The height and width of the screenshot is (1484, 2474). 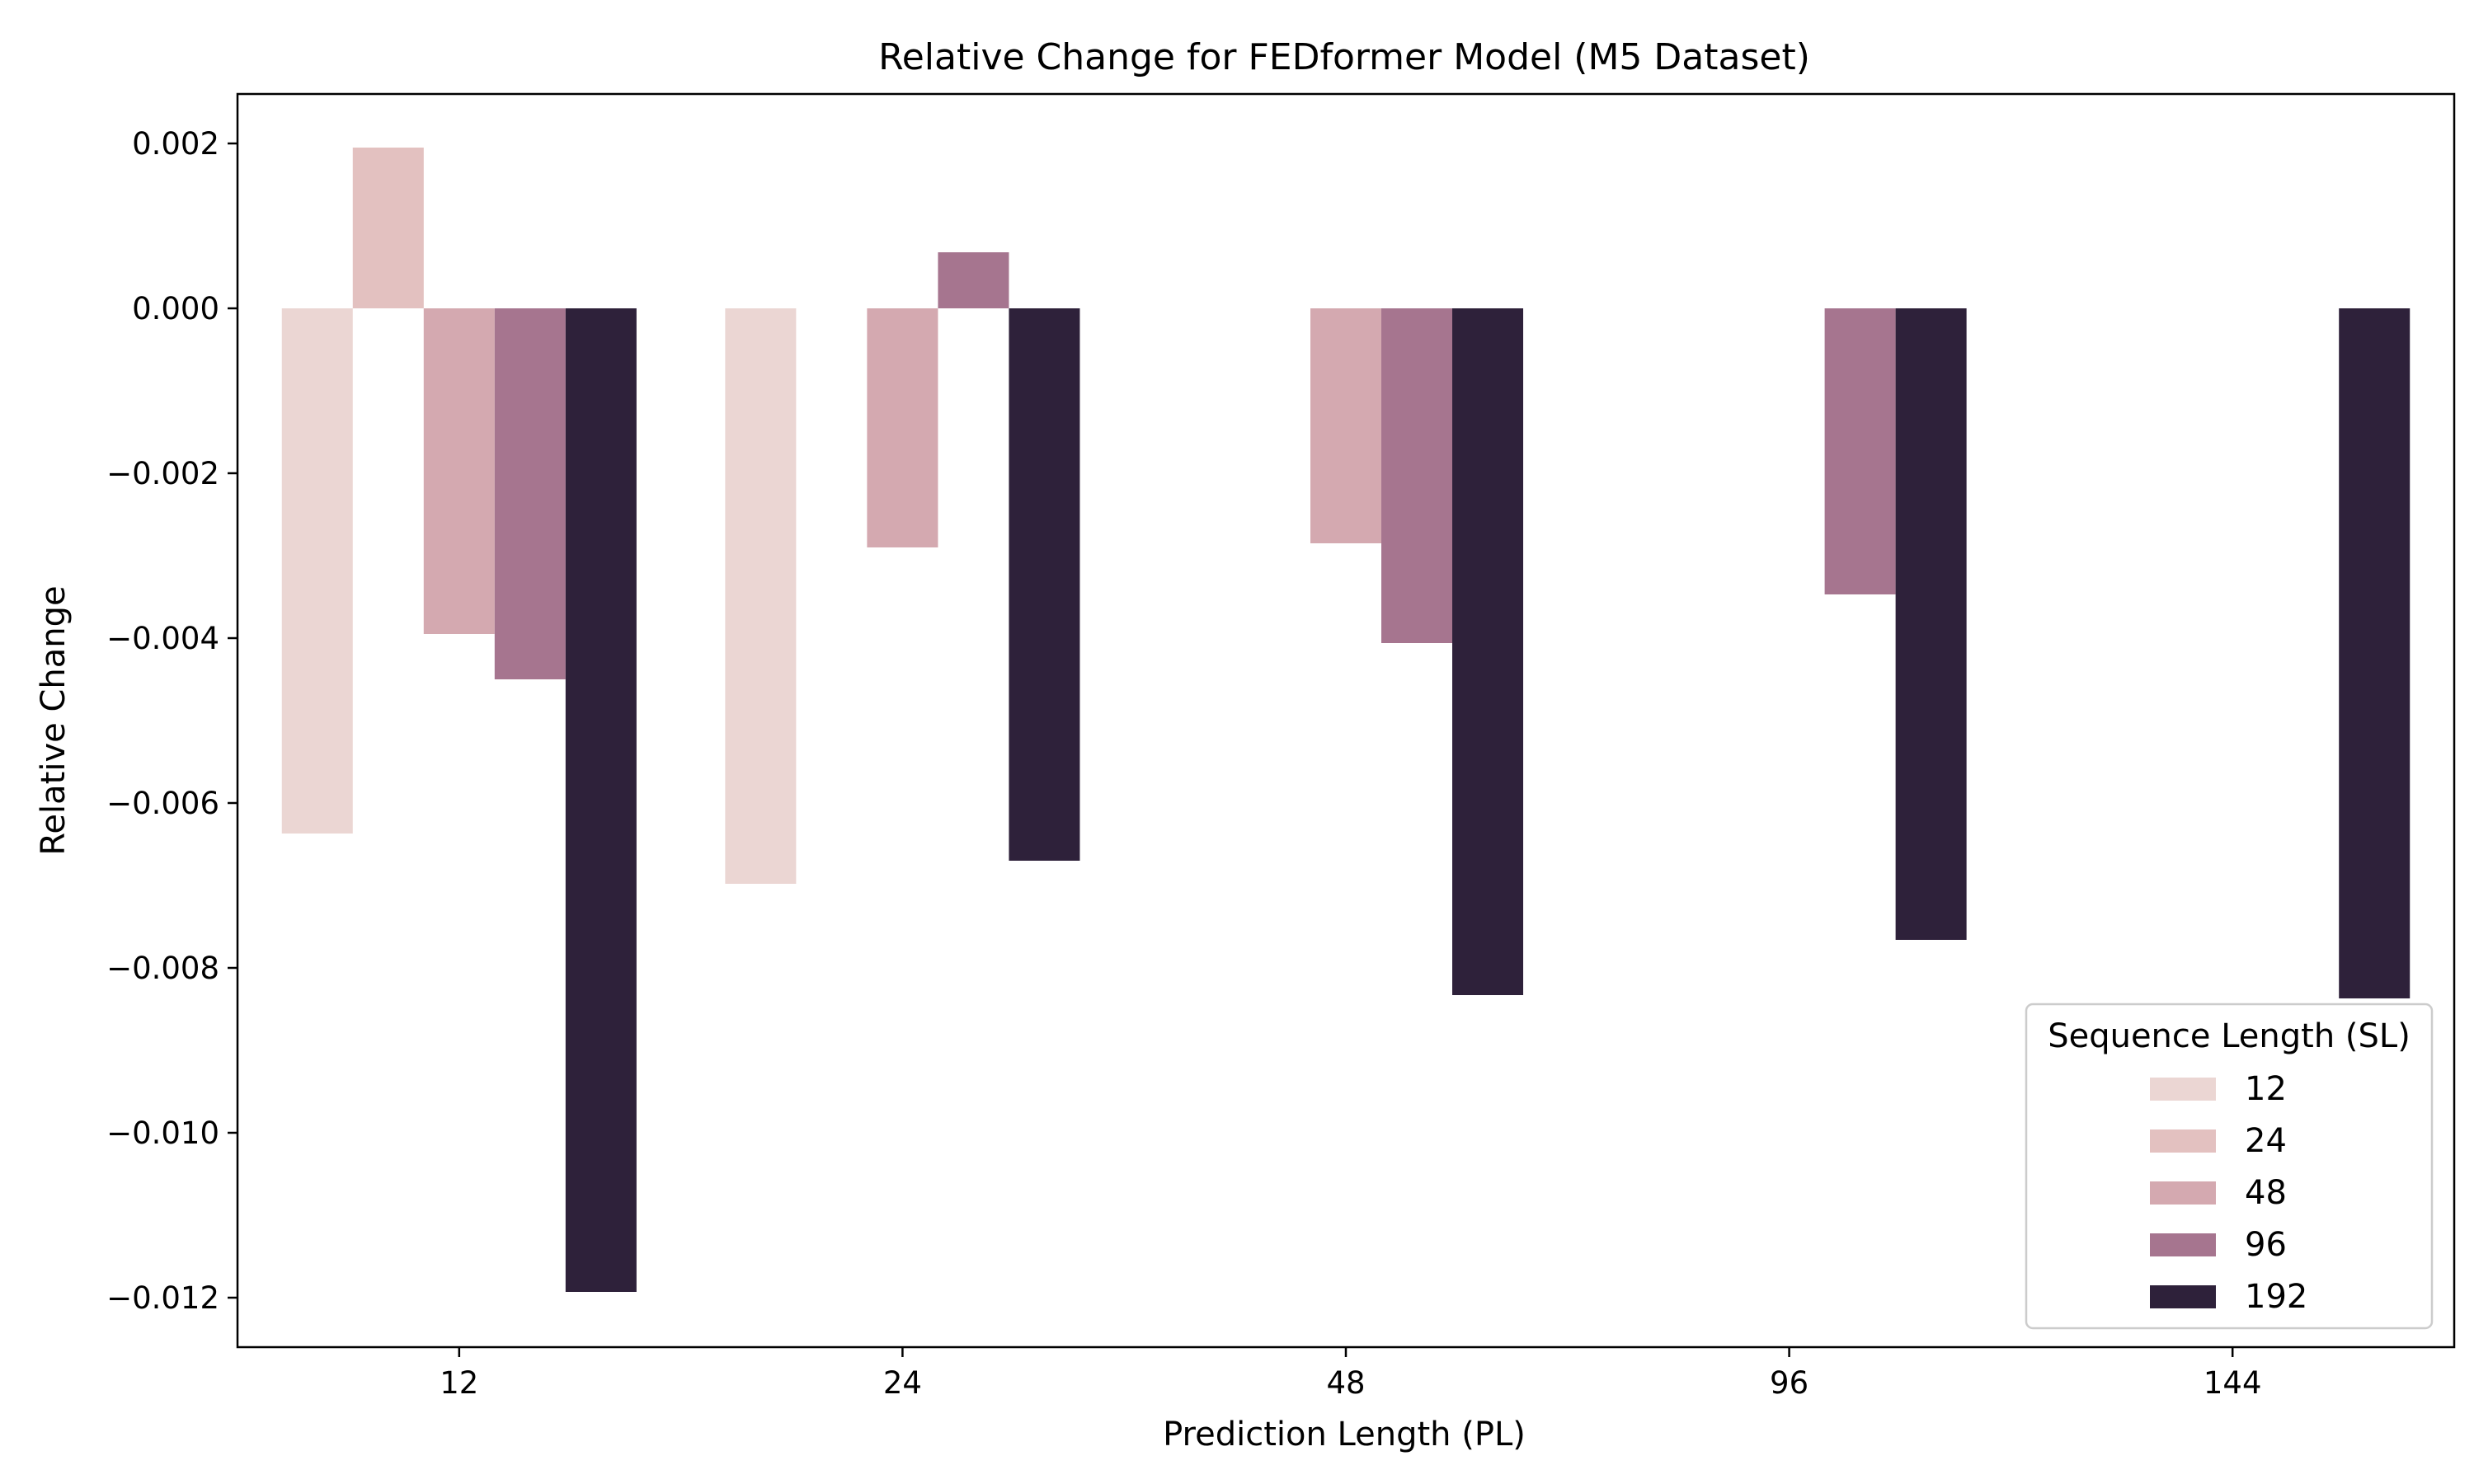 What do you see at coordinates (2266, 1193) in the screenshot?
I see `legend-label-sl48: 48` at bounding box center [2266, 1193].